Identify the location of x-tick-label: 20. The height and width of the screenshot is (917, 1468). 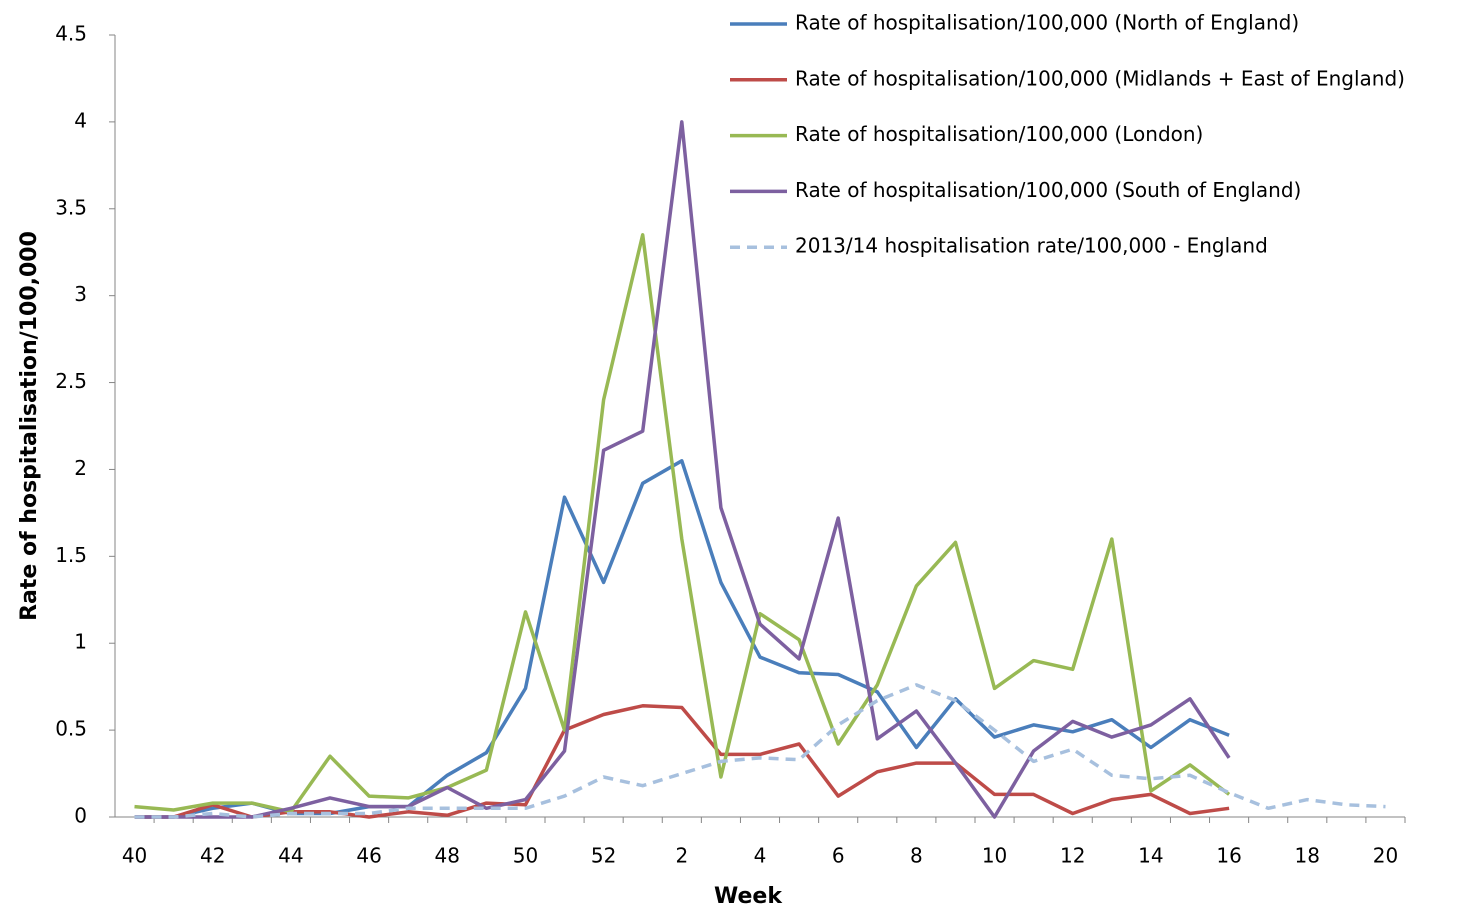
(1385, 856).